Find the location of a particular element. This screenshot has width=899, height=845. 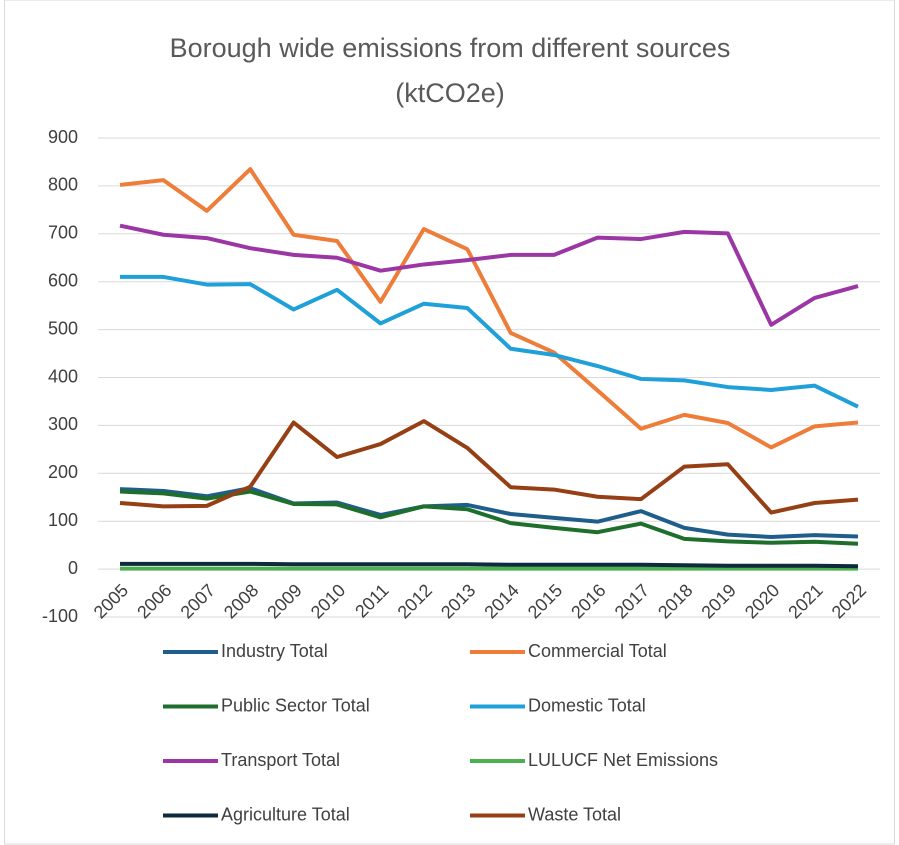

x-tick-label: 2007 is located at coordinates (198, 601).